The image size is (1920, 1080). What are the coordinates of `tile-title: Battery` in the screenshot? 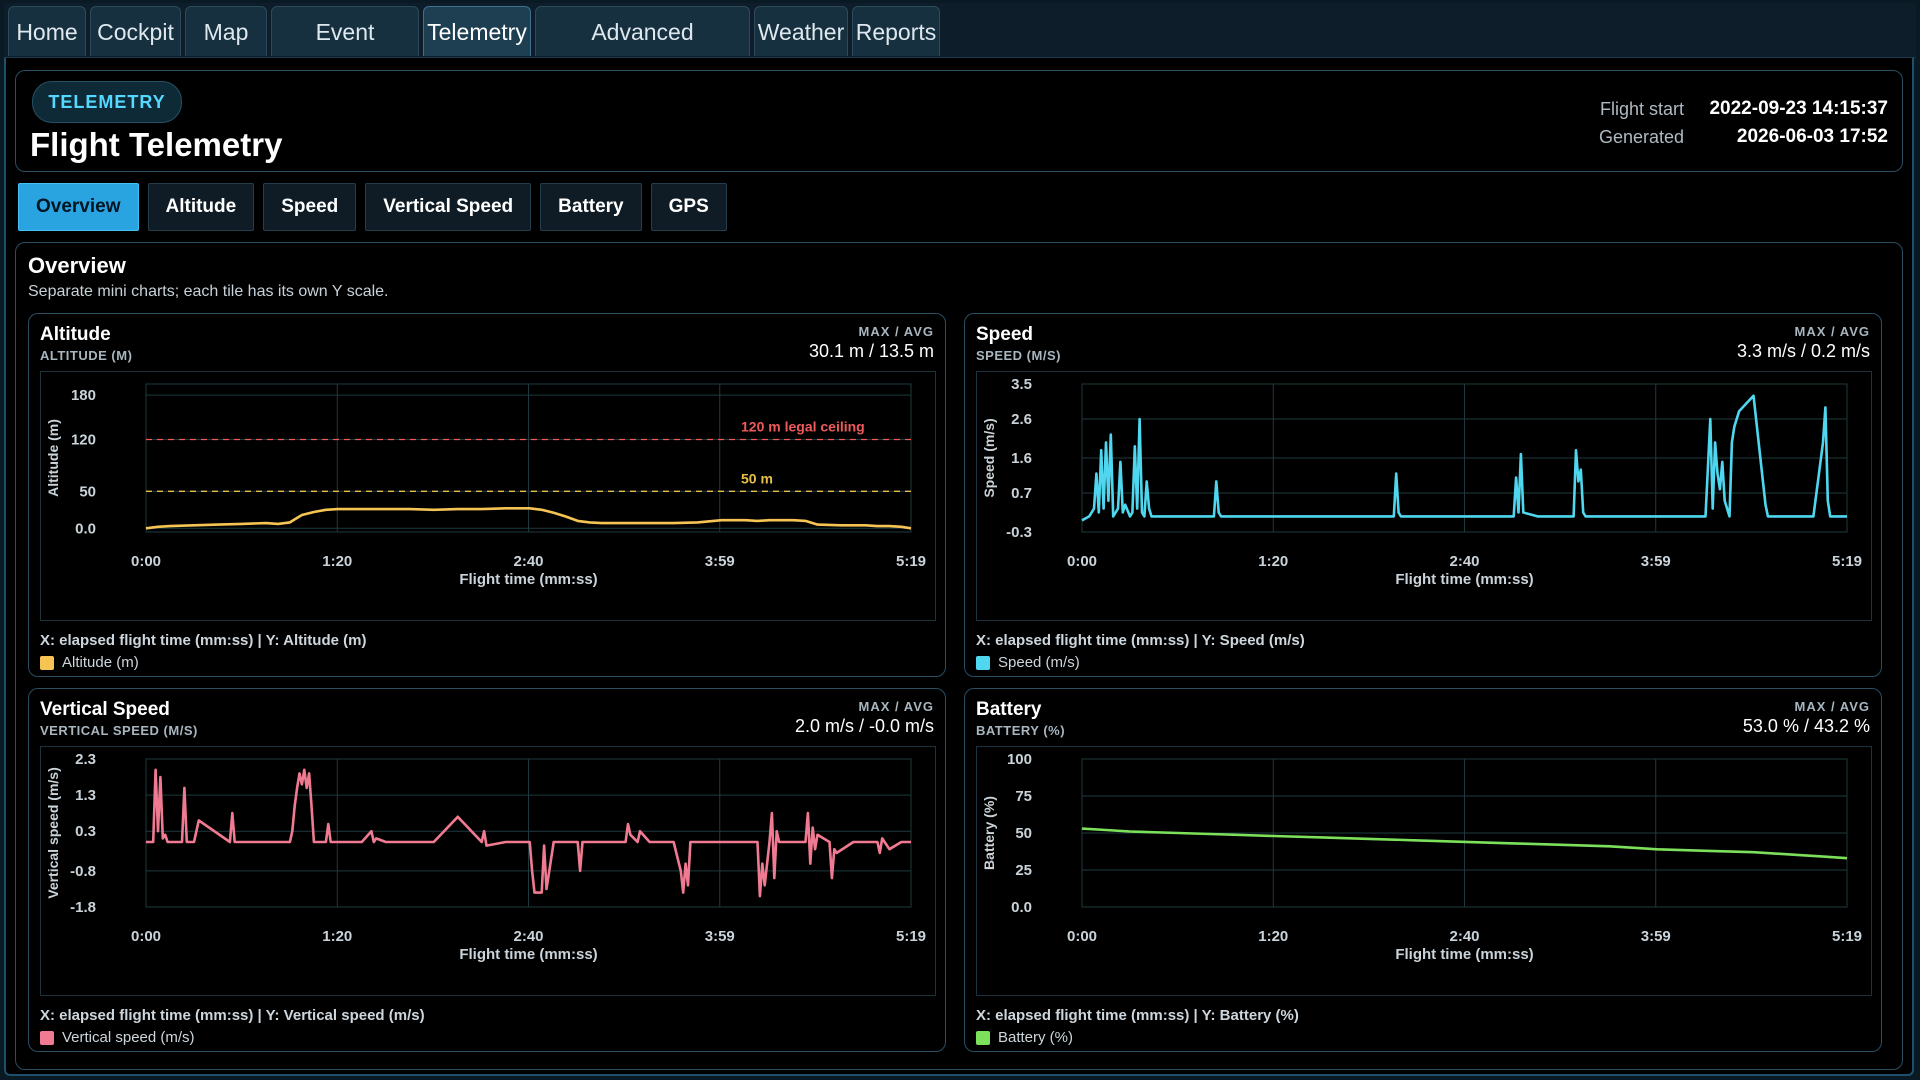 It's located at (1009, 709).